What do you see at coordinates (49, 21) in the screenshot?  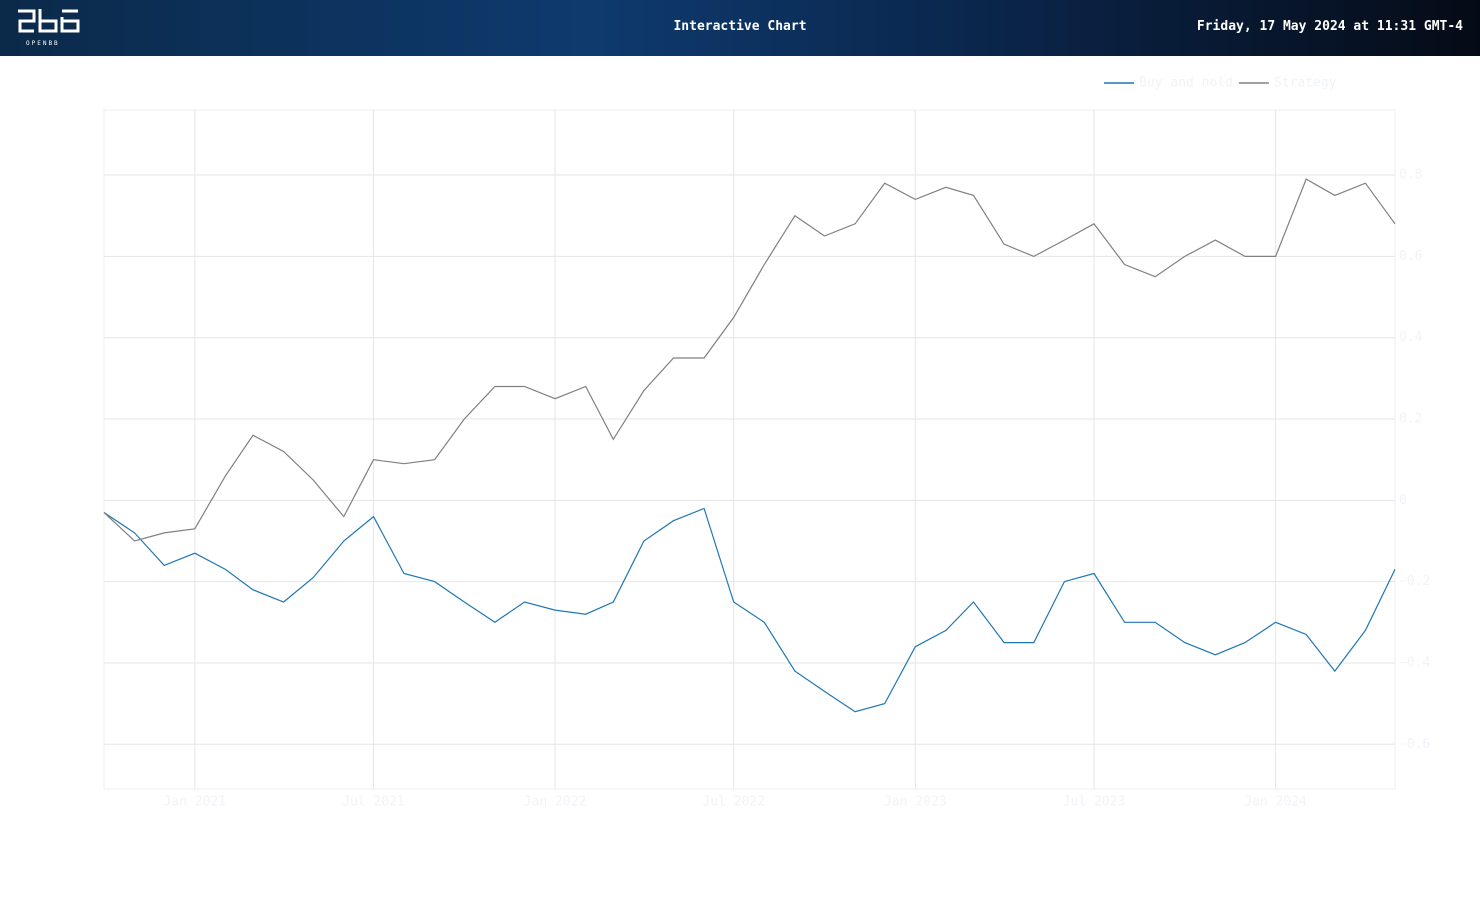 I see `logo` at bounding box center [49, 21].